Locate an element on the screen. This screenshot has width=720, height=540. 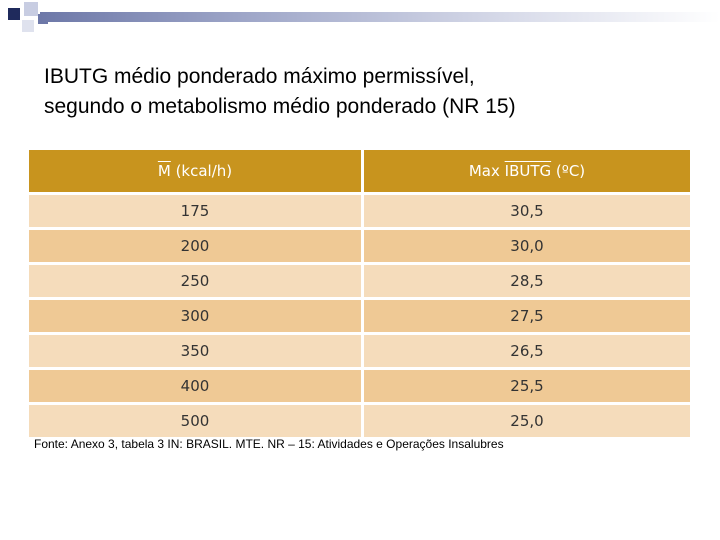
header-metabolism: M (kcal/h) is located at coordinates (196, 172).